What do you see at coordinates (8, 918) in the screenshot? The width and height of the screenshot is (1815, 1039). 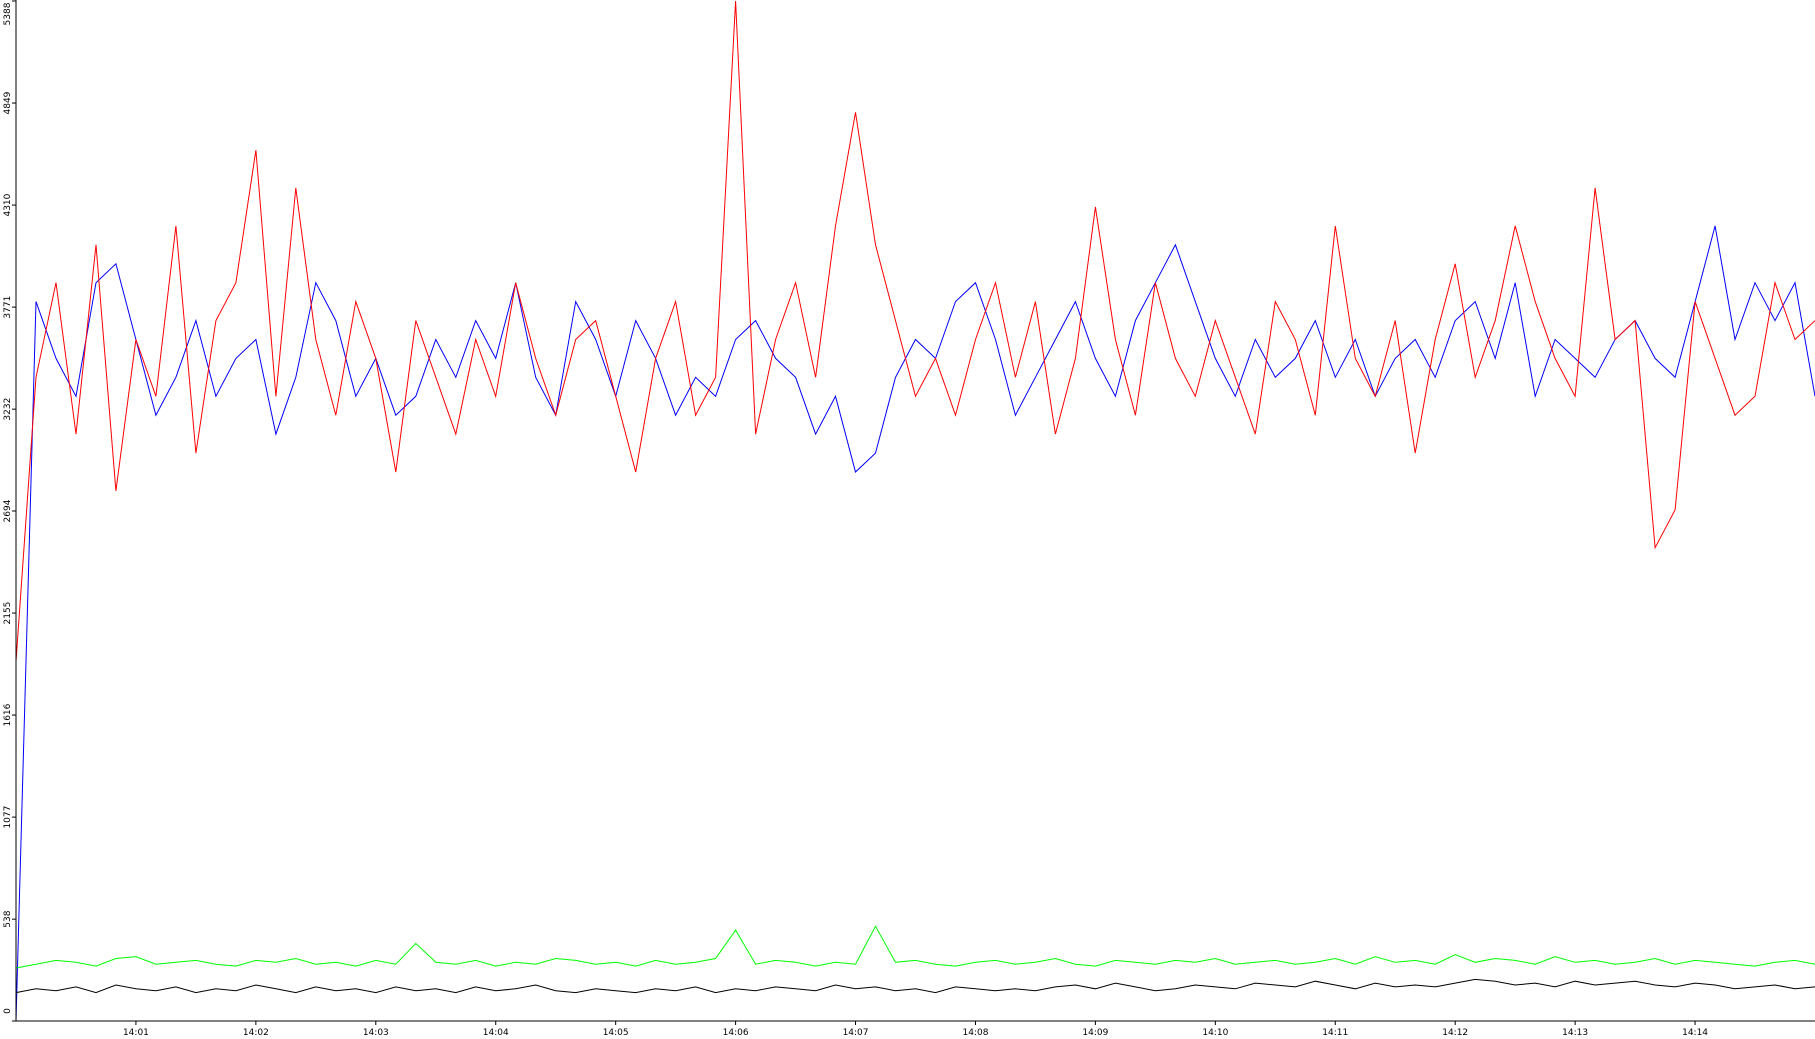 I see `y-tick-label: 538` at bounding box center [8, 918].